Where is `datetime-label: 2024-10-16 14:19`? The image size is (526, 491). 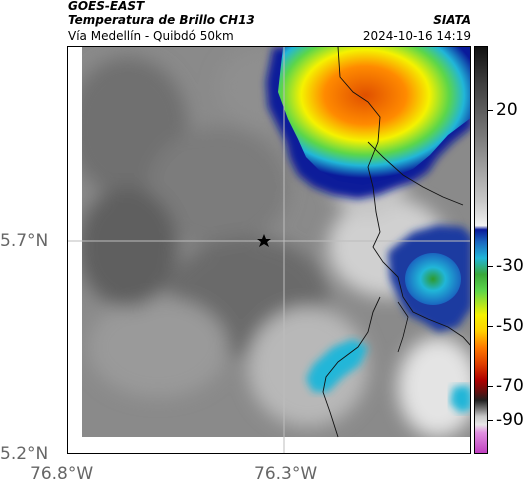 datetime-label: 2024-10-16 14:19 is located at coordinates (416, 36).